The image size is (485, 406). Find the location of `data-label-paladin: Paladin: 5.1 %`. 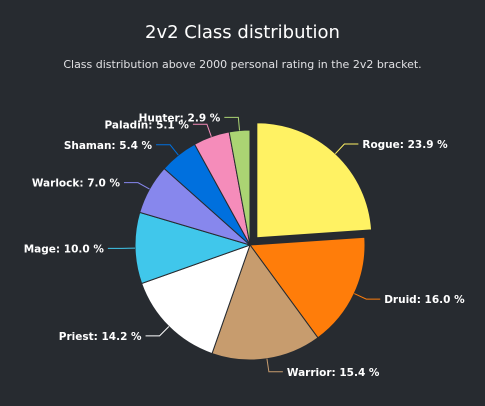

data-label-paladin: Paladin: 5.1 % is located at coordinates (147, 125).